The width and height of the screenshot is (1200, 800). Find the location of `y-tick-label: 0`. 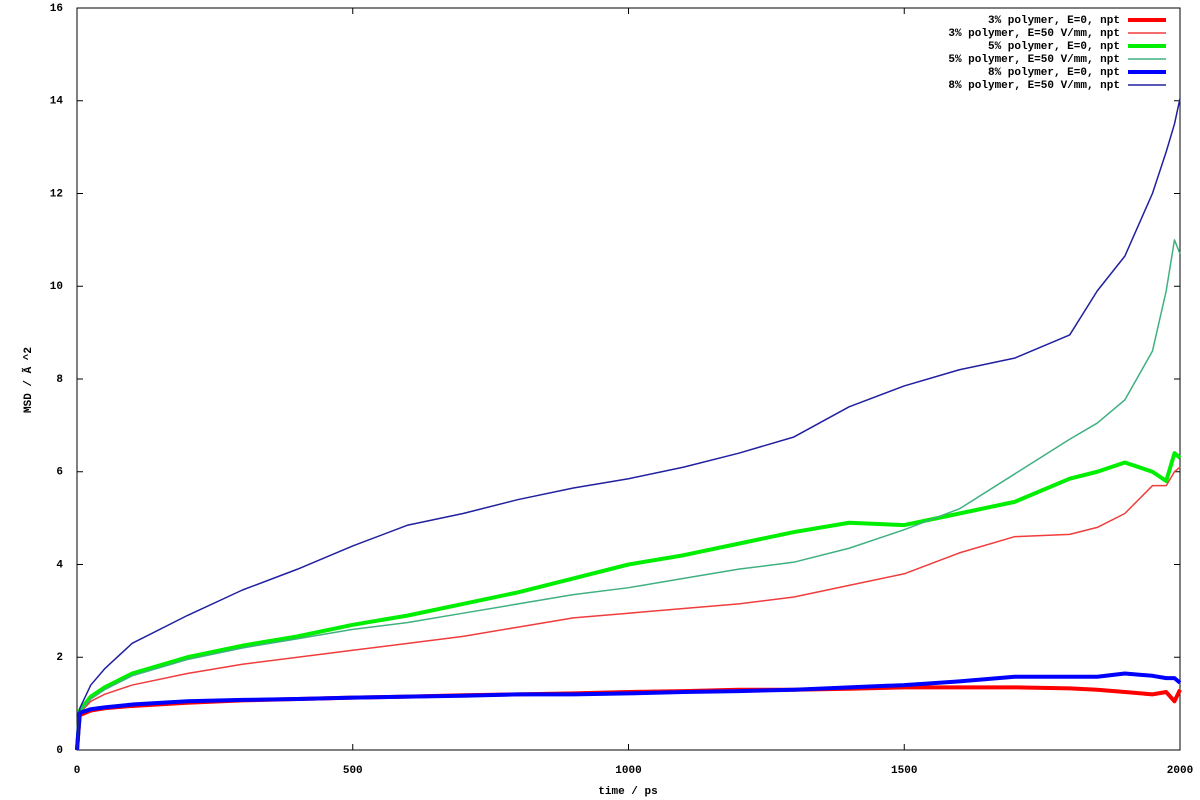

y-tick-label: 0 is located at coordinates (59, 751).